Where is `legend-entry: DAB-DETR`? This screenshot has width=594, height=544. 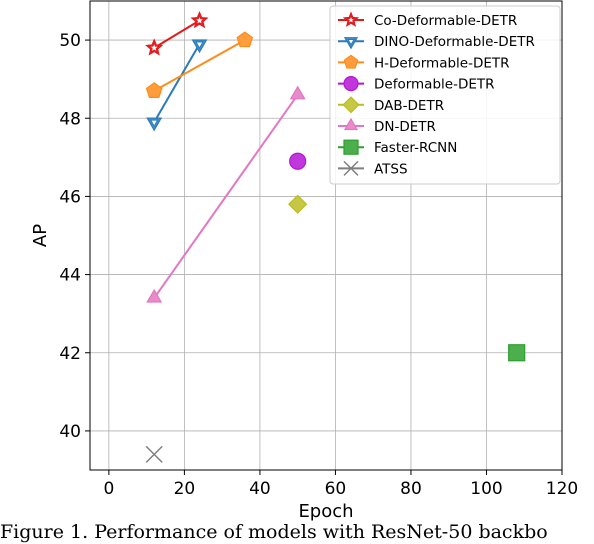
legend-entry: DAB-DETR is located at coordinates (391, 105).